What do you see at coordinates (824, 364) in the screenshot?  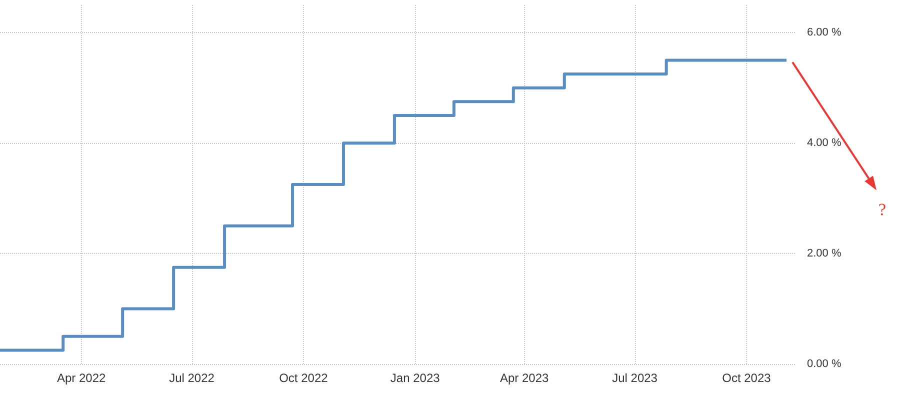 I see `y-tick-label: 0.00 %` at bounding box center [824, 364].